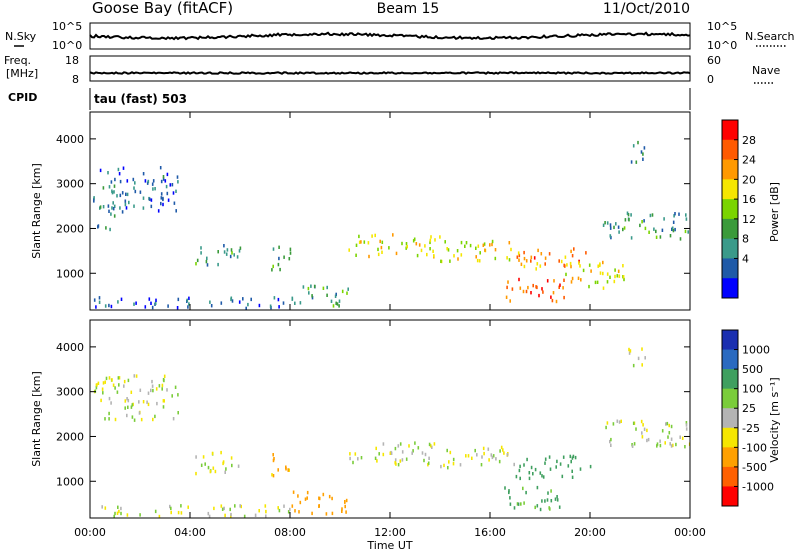 The width and height of the screenshot is (800, 554). Describe the element at coordinates (75, 79) in the screenshot. I see `freq-left-tick-bottom: 8` at that location.